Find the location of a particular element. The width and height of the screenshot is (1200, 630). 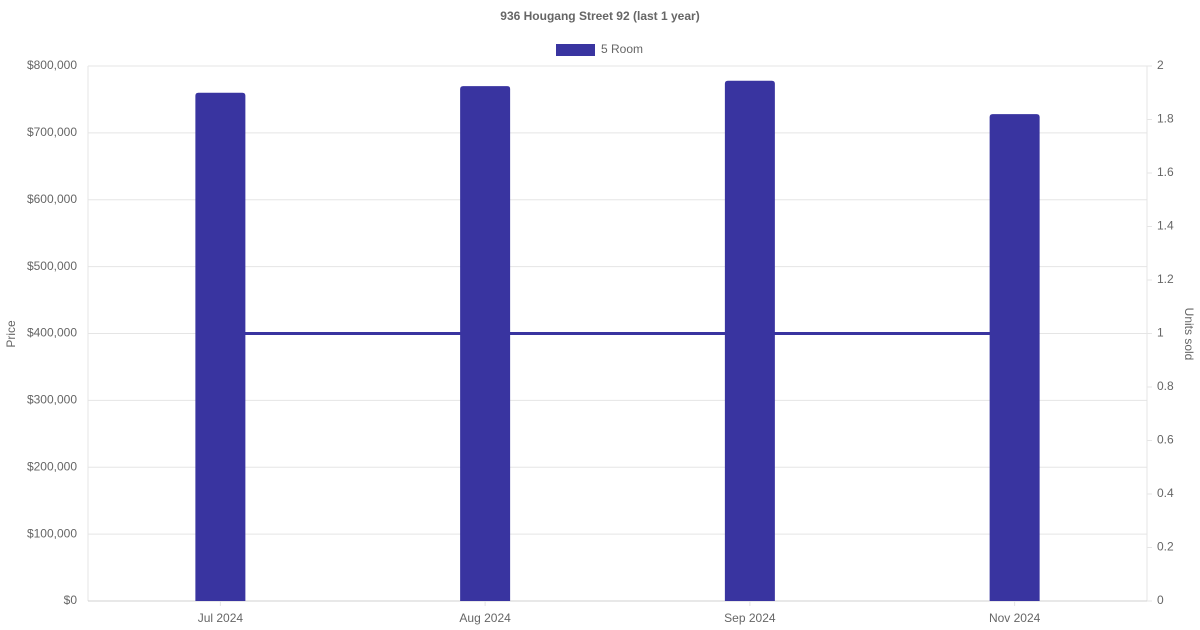

y-tick-label: $700,000 is located at coordinates (52, 132).